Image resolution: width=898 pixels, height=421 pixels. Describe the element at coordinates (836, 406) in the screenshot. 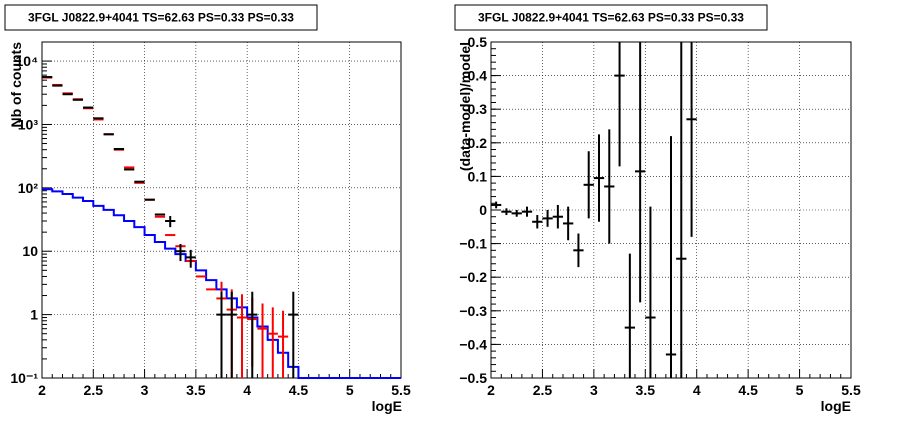

I see `right-xlabel: logE` at that location.